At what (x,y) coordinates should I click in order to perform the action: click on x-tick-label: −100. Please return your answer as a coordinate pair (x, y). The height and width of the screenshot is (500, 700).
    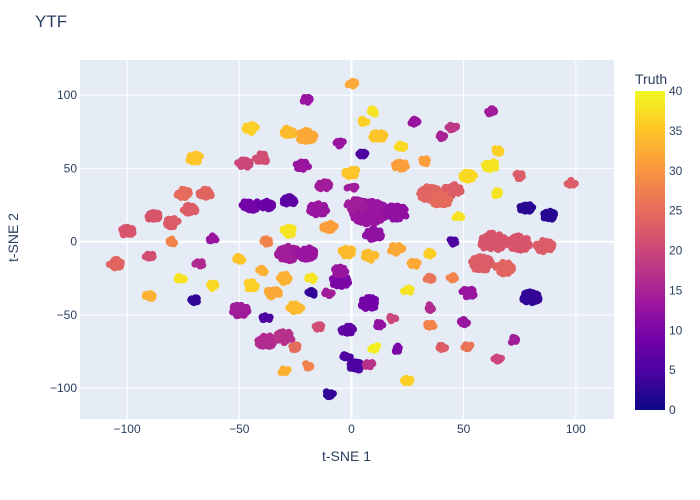
    Looking at the image, I should click on (127, 429).